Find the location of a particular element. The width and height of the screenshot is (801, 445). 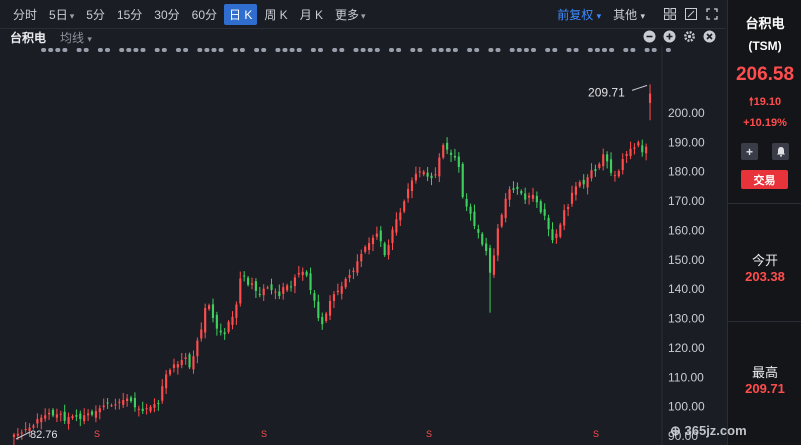

zoom-out-icon is located at coordinates (649, 36).